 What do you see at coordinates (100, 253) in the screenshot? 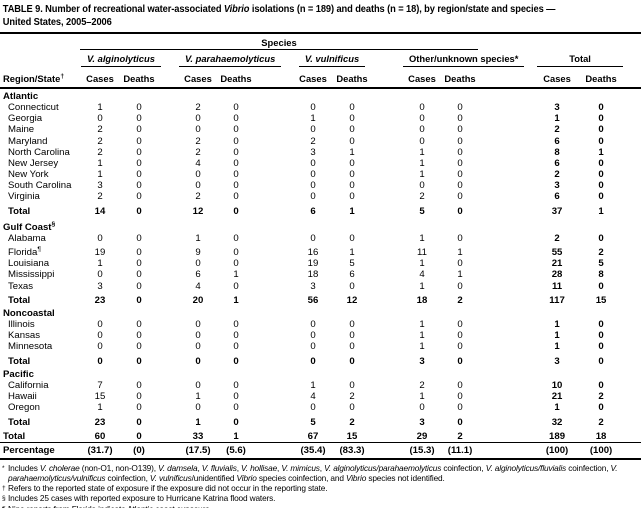
I see `value-cell: 19` at bounding box center [100, 253].